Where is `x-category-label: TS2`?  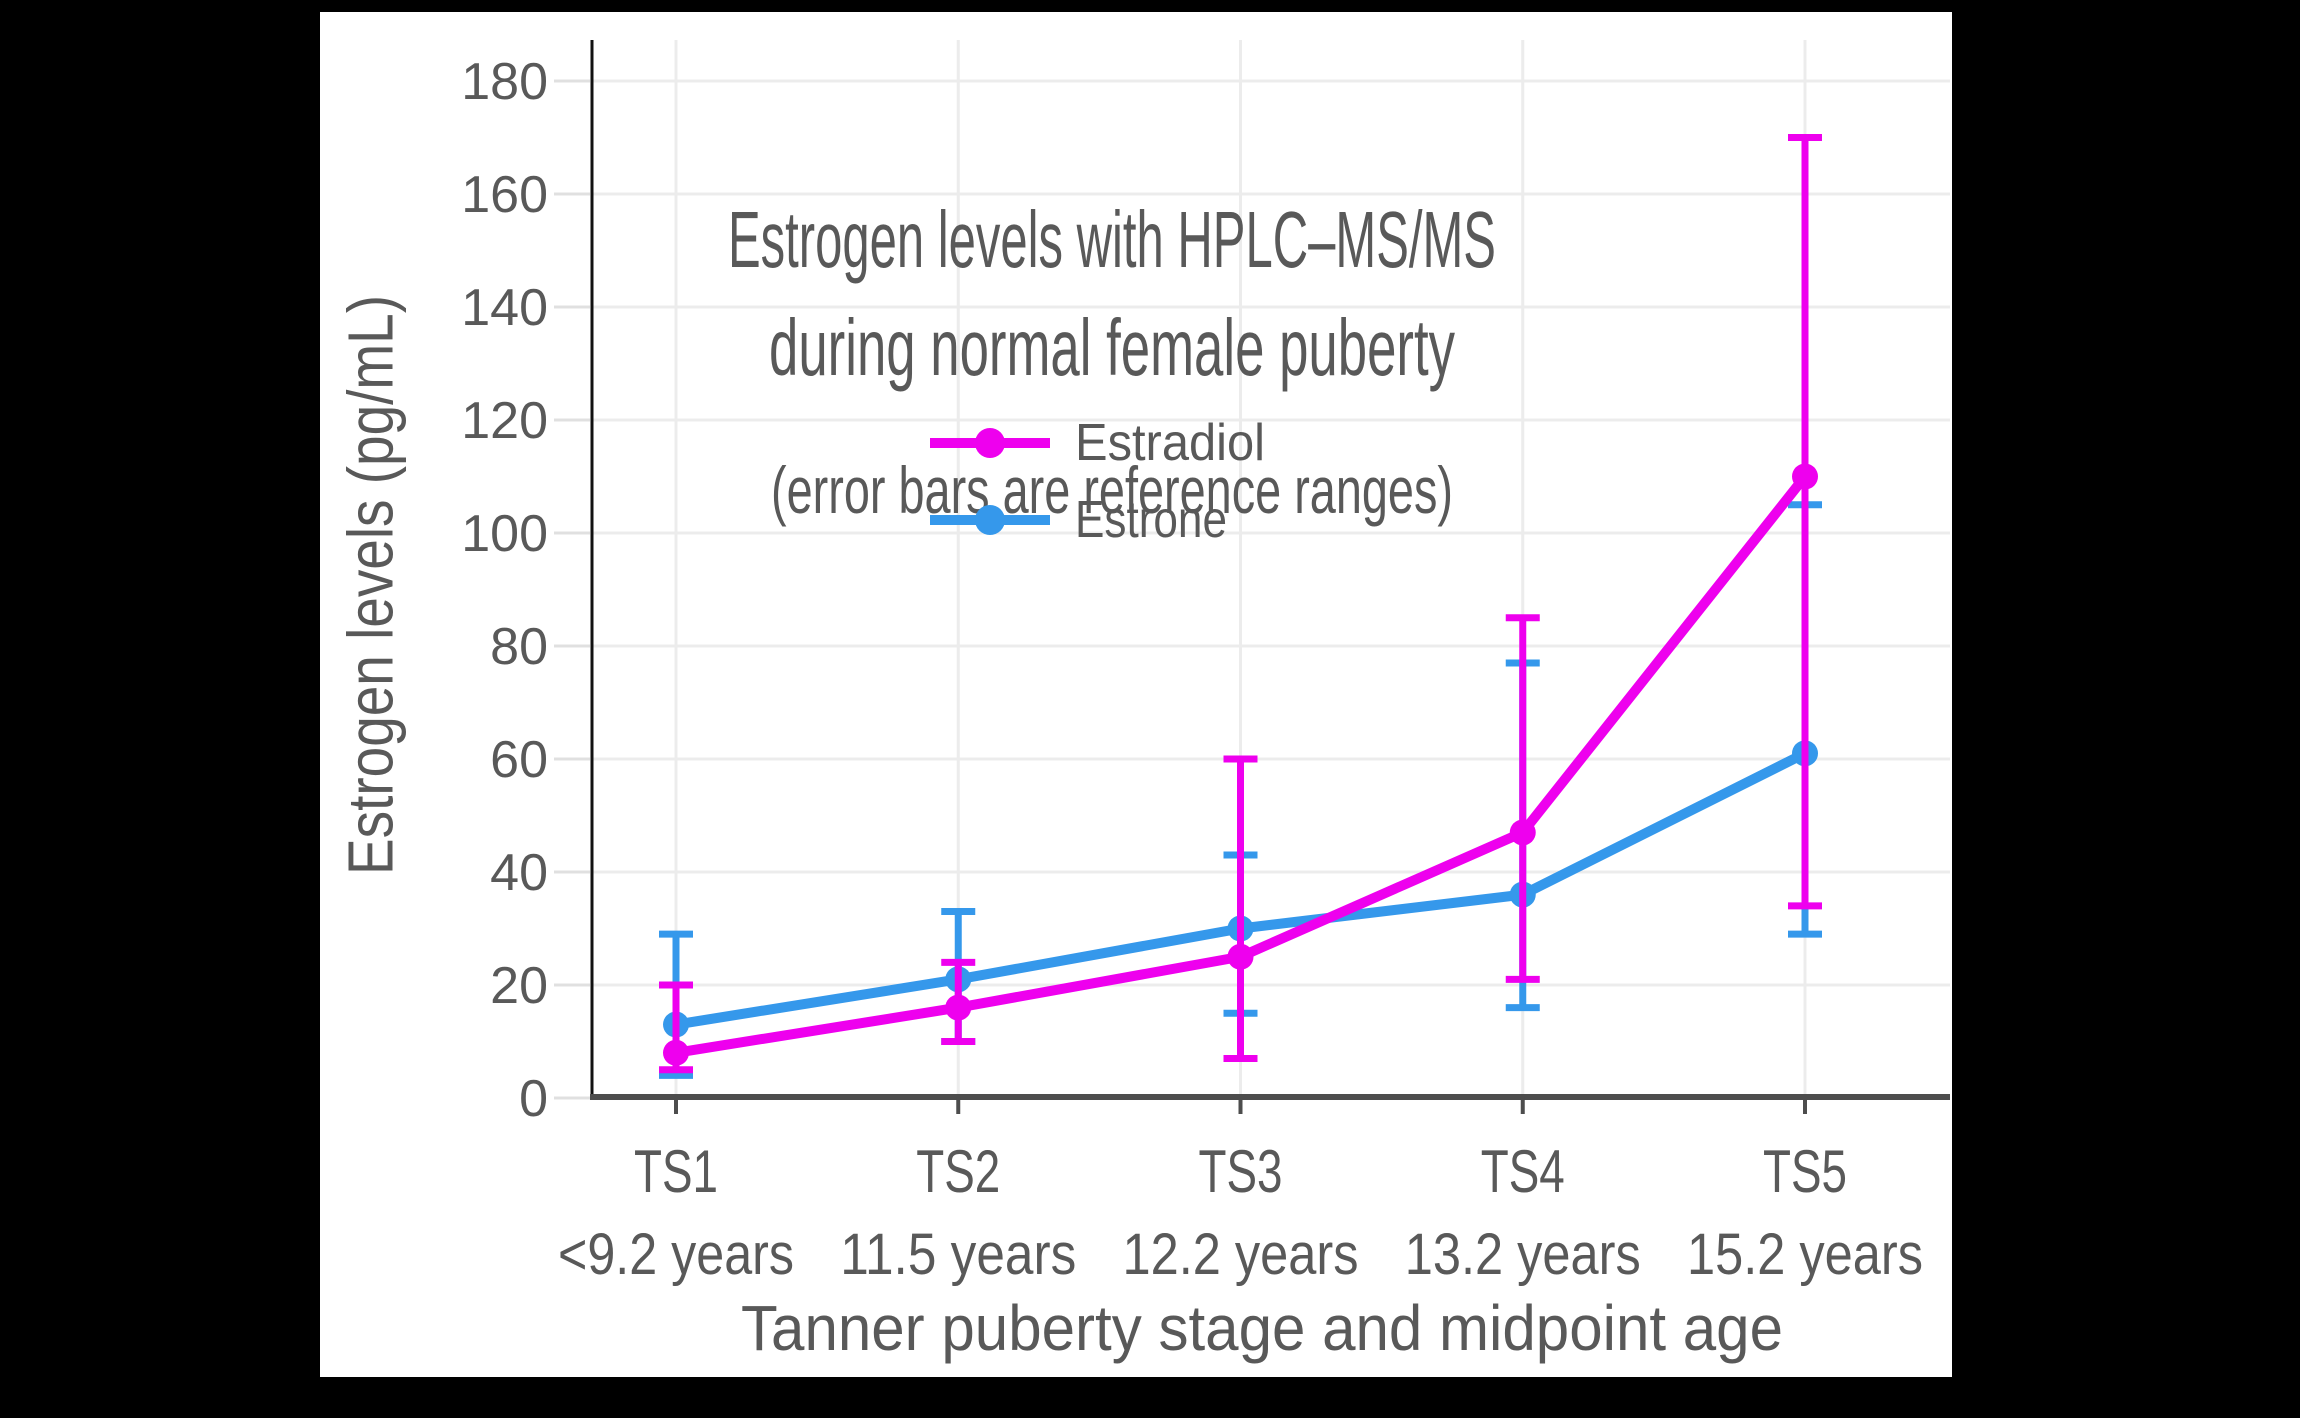 x-category-label: TS2 is located at coordinates (958, 1171).